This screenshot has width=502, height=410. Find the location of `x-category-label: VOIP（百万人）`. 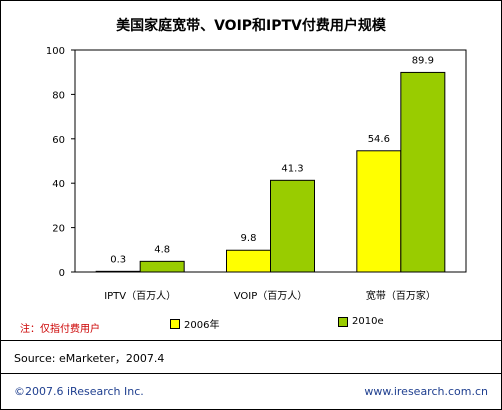

x-category-label: VOIP（百万人） is located at coordinates (271, 296).